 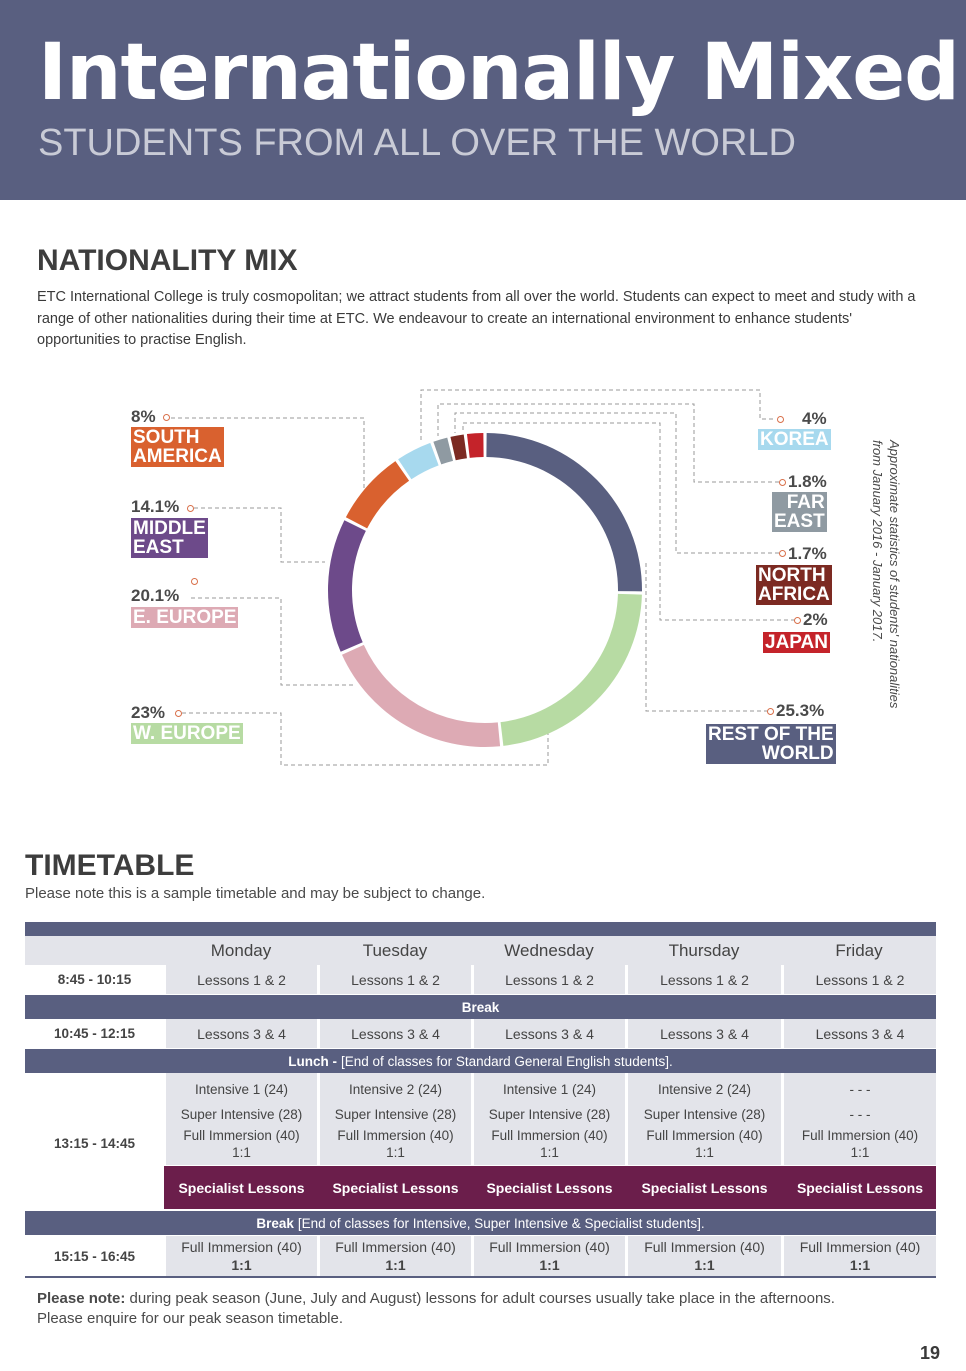 What do you see at coordinates (860, 1114) in the screenshot?
I see `super-text: - - -` at bounding box center [860, 1114].